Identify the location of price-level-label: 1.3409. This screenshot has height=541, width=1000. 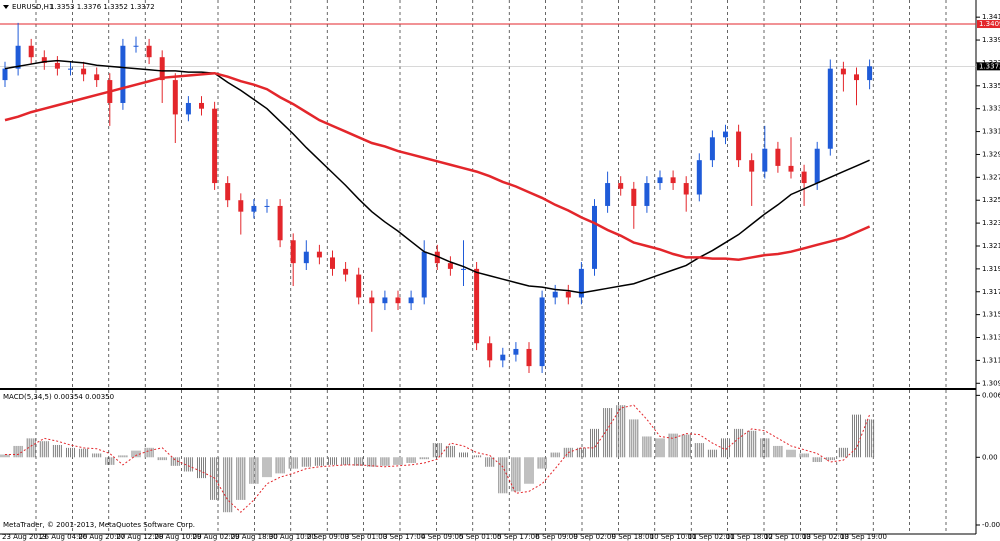
(989, 24).